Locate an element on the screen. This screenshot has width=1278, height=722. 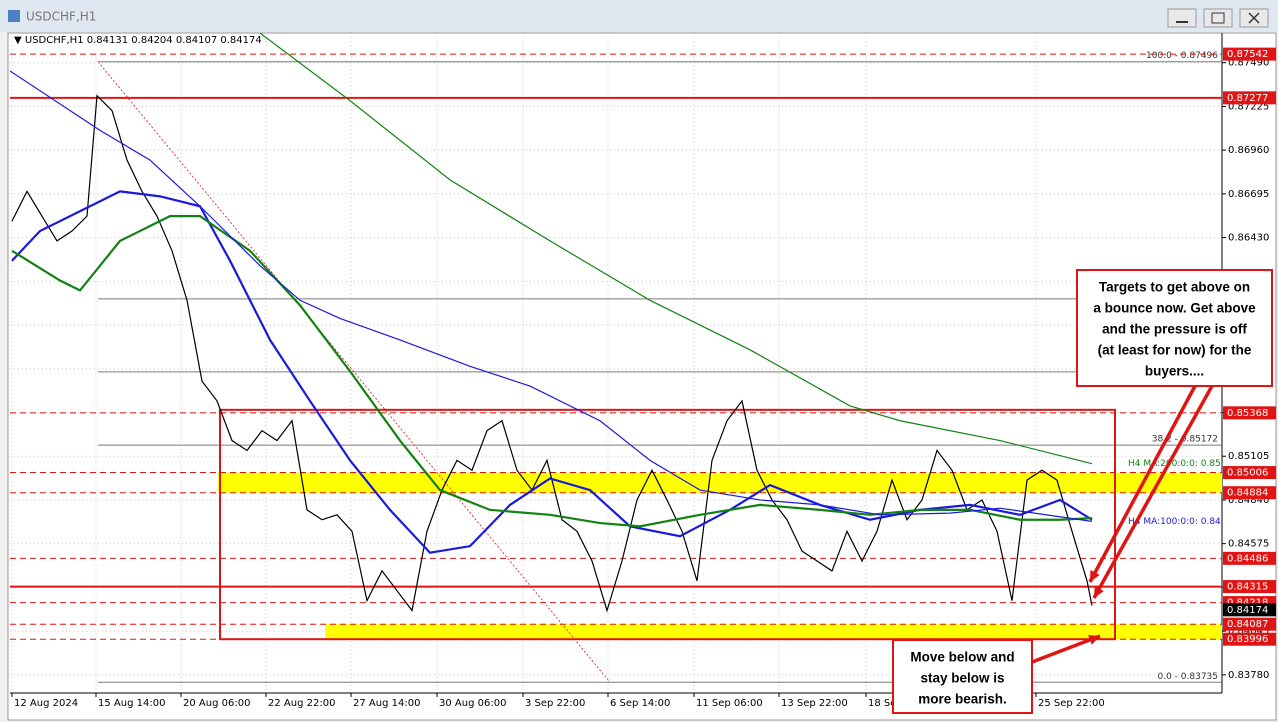
callout-text: stay below is is located at coordinates (962, 678).